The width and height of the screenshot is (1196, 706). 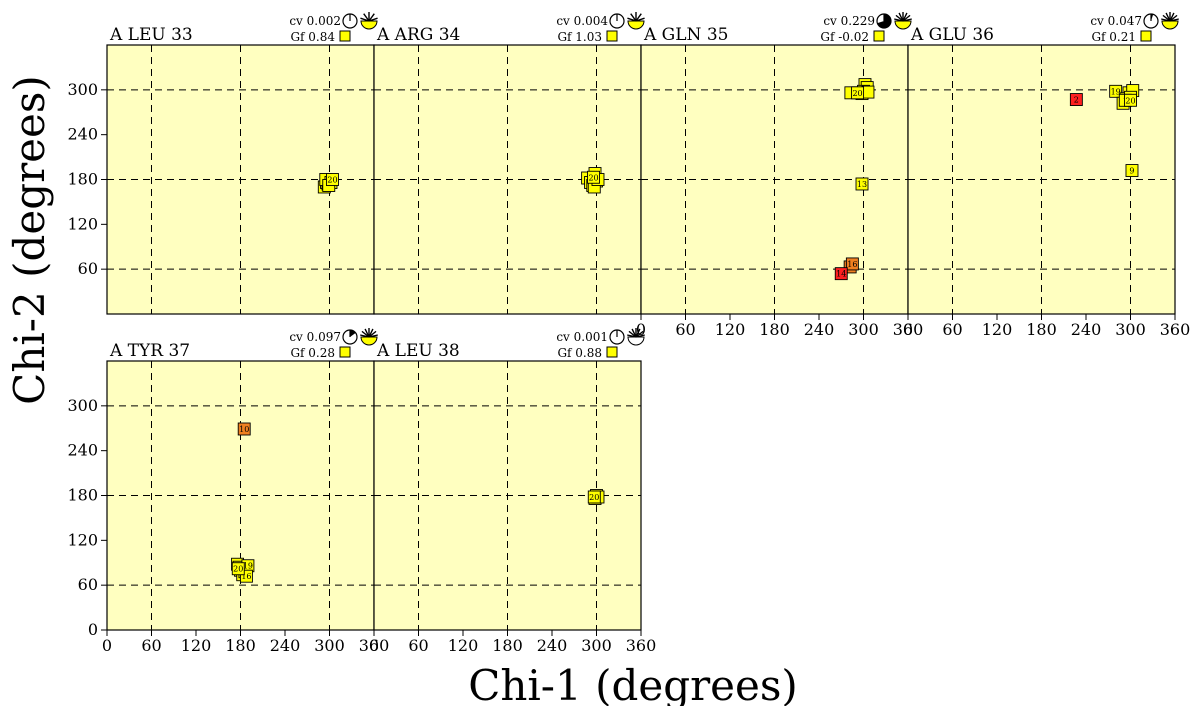 I want to click on panel-title: A LEU 33, so click(x=151, y=35).